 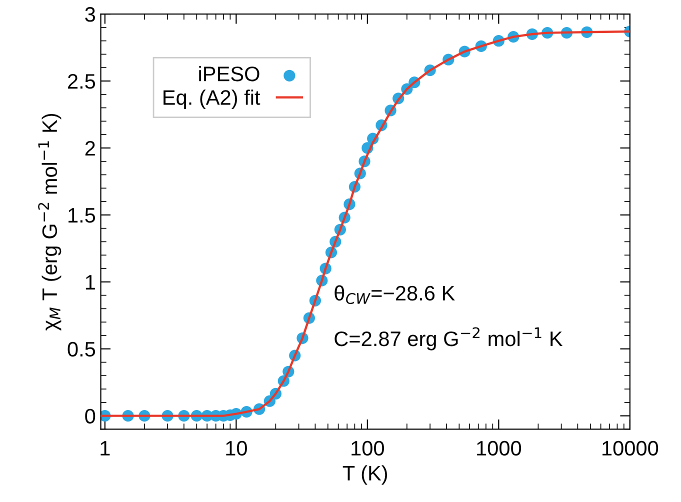 What do you see at coordinates (82, 215) in the screenshot?
I see `y-tick-label: 1.5` at bounding box center [82, 215].